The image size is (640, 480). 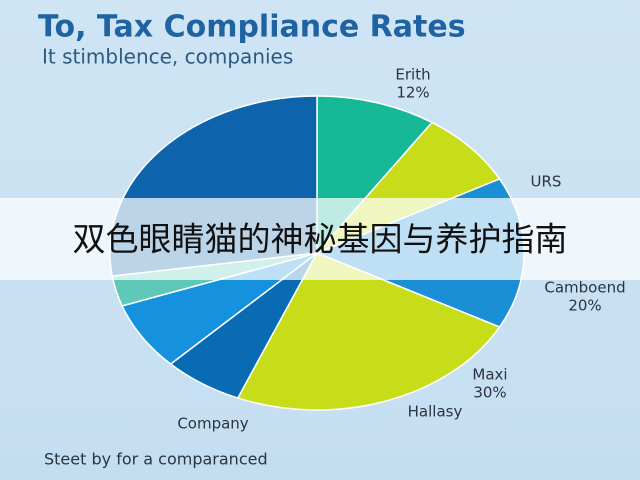 I want to click on footnote: Steet by for a comparanced, so click(x=156, y=459).